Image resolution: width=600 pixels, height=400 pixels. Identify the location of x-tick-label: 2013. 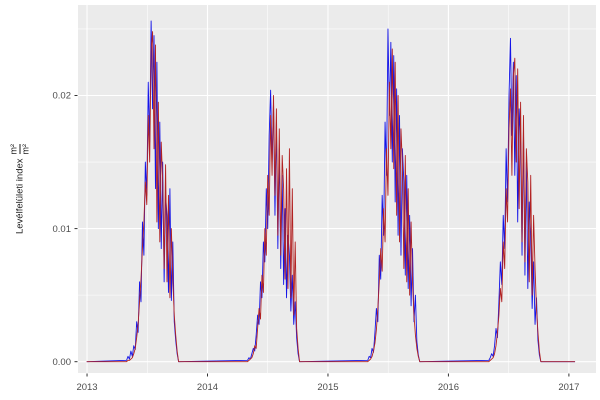
(86, 387).